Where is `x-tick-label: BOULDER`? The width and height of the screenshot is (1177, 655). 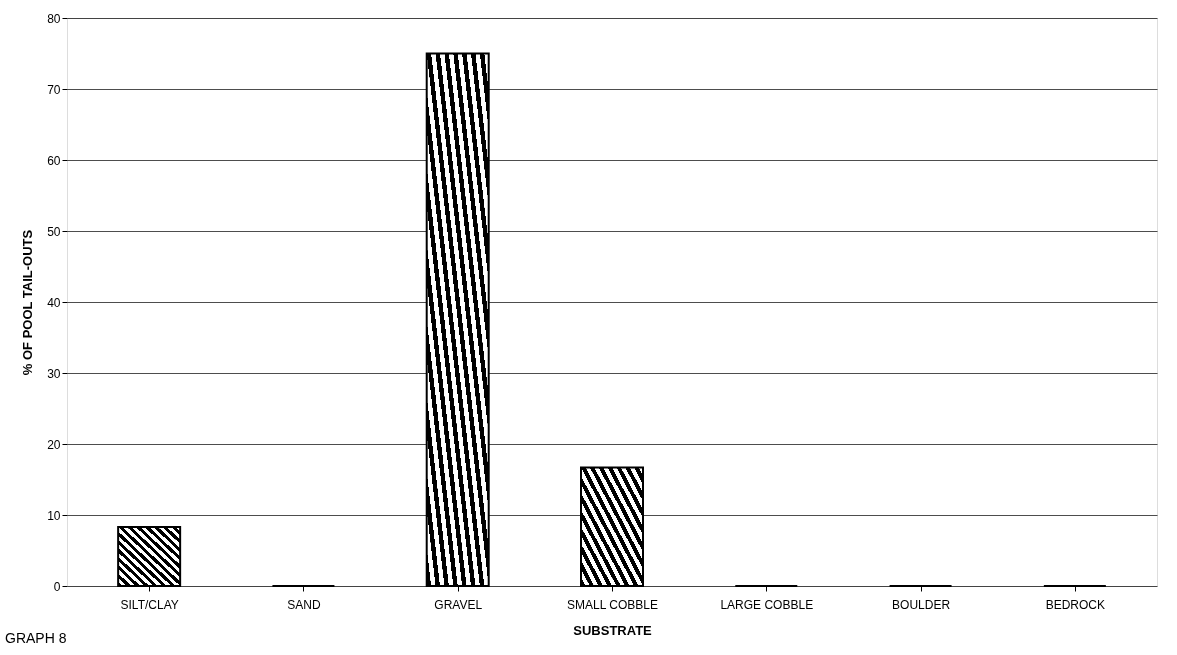
x-tick-label: BOULDER is located at coordinates (921, 604).